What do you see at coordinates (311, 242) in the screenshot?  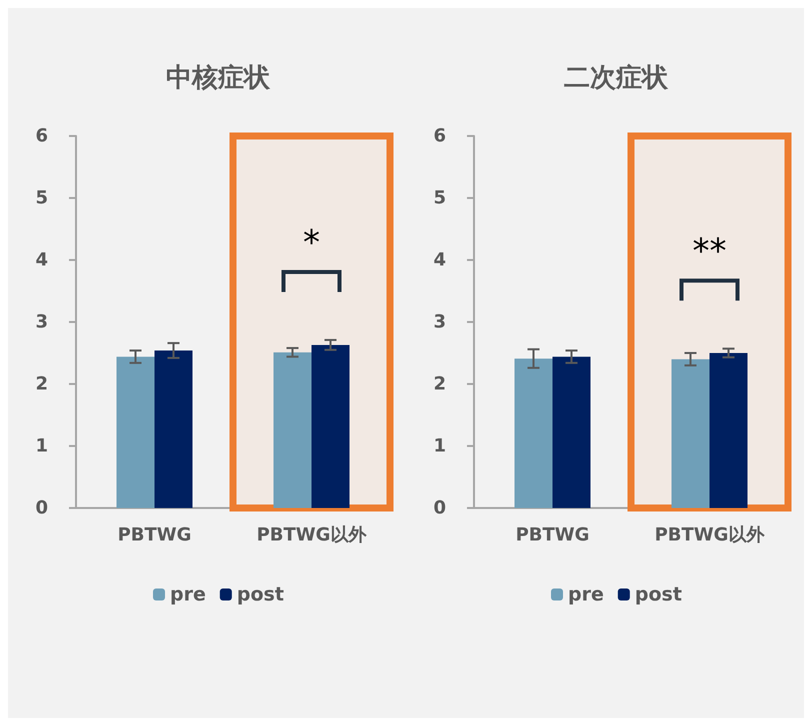 I see `annotation: *` at bounding box center [311, 242].